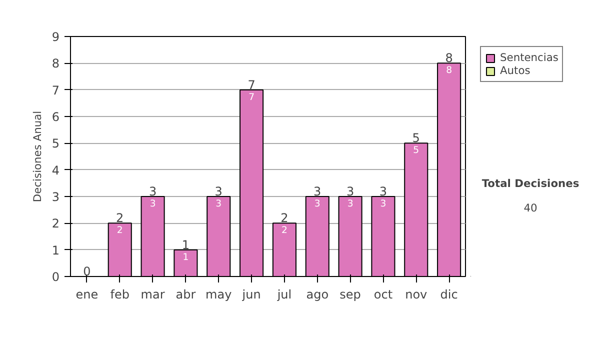 This screenshot has width=600, height=340. Describe the element at coordinates (416, 138) in the screenshot. I see `total-label: 5` at that location.